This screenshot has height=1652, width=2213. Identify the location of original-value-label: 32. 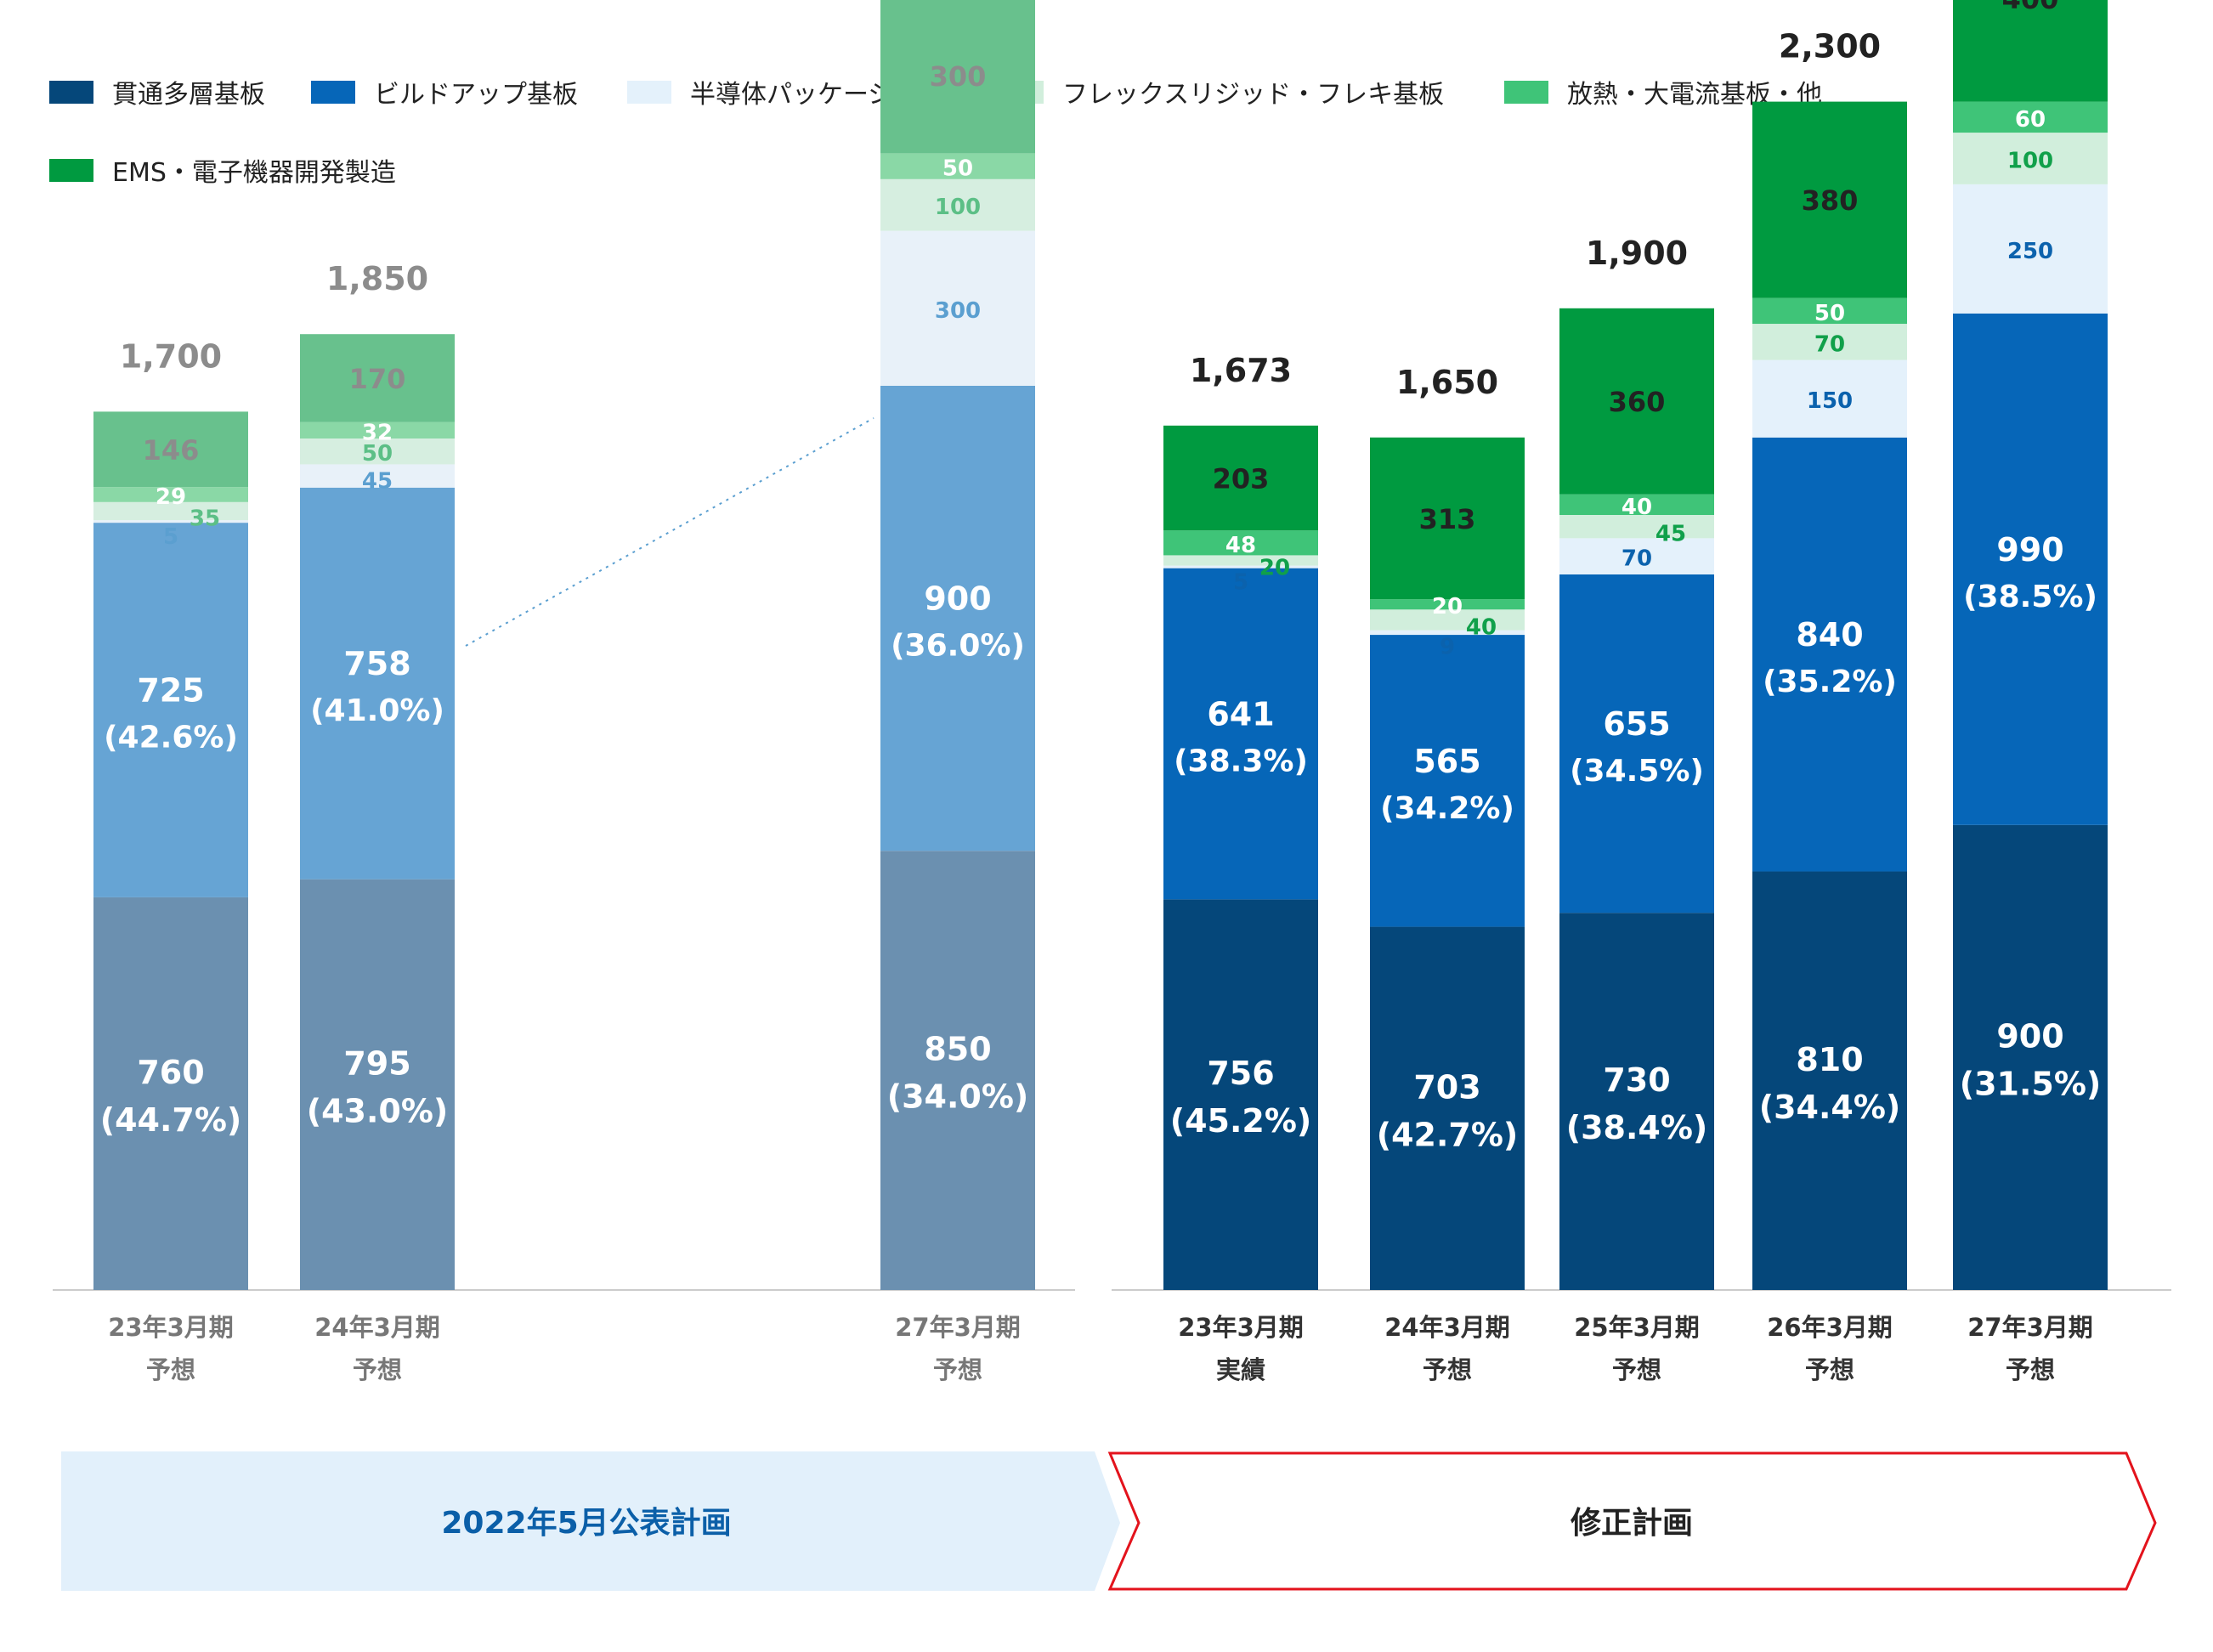
(378, 432).